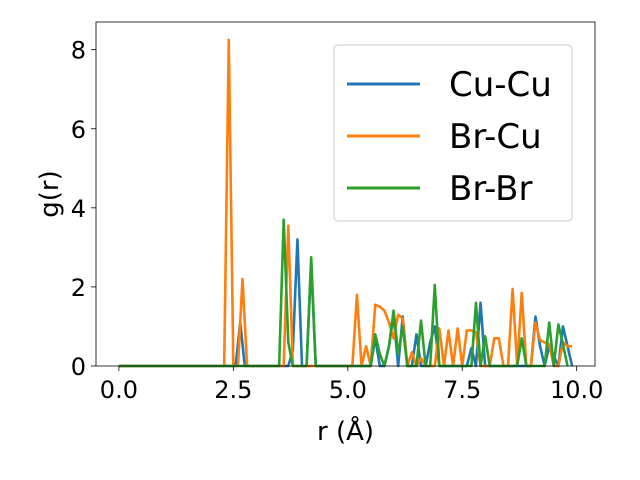 Image resolution: width=640 pixels, height=480 pixels. I want to click on legend-box, so click(453, 133).